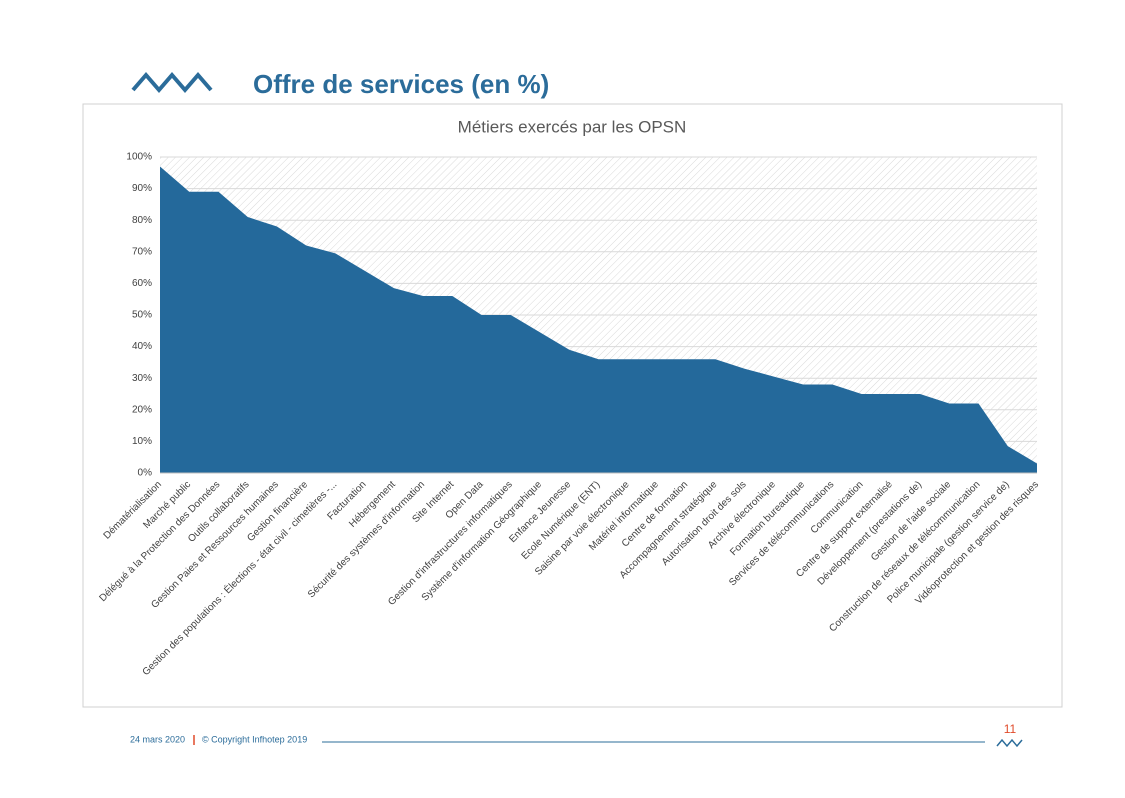 Image resolution: width=1125 pixels, height=798 pixels. What do you see at coordinates (157, 739) in the screenshot?
I see `footer-date: 24 mars 2020` at bounding box center [157, 739].